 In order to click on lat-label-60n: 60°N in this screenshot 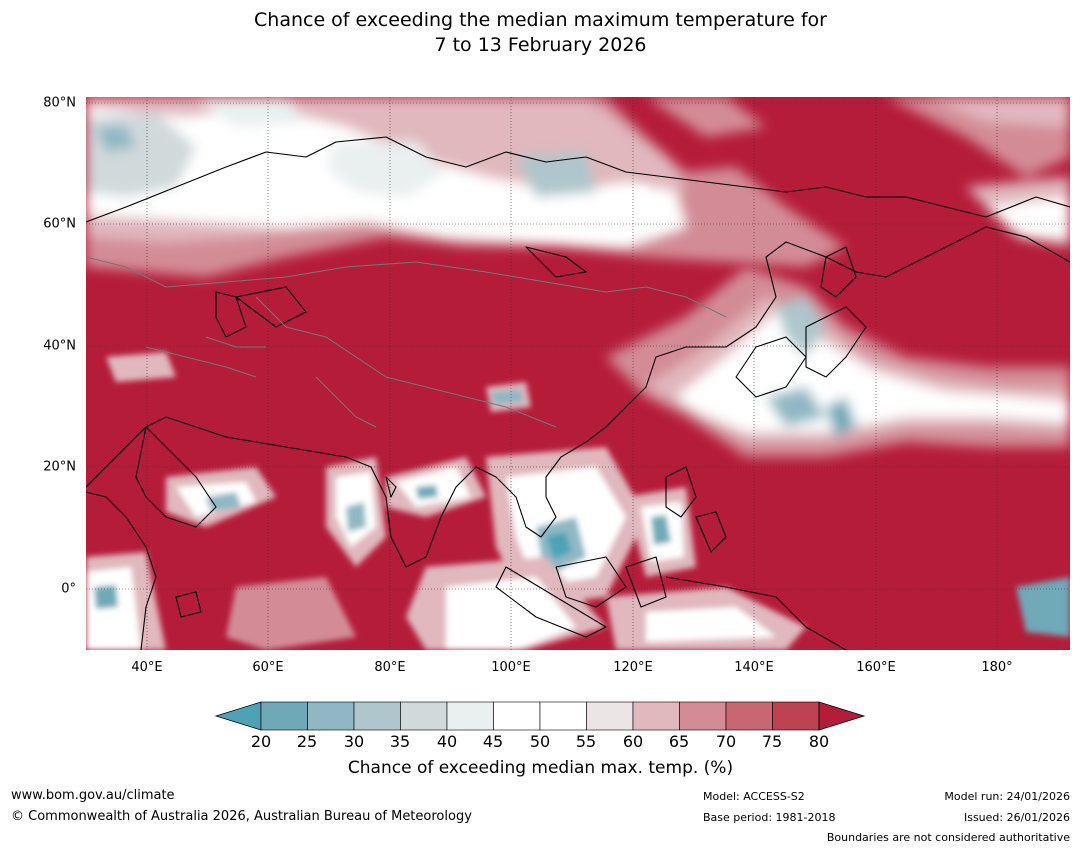, I will do `click(59, 224)`.